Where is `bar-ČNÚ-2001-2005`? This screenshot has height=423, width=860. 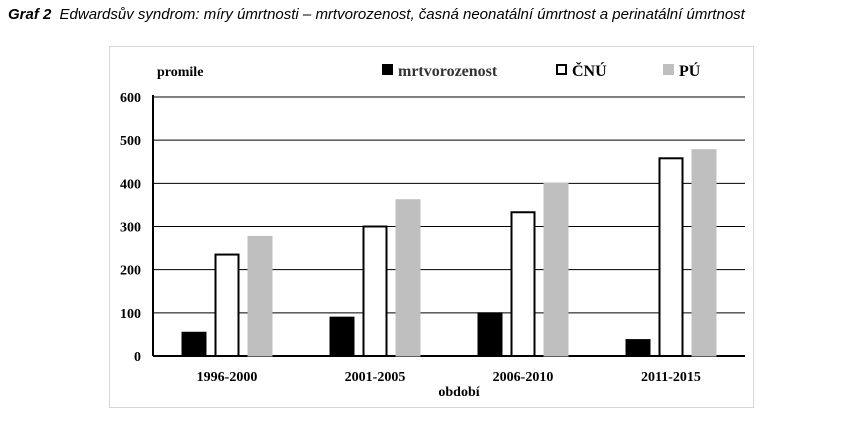
bar-ČNÚ-2001-2005 is located at coordinates (375, 291).